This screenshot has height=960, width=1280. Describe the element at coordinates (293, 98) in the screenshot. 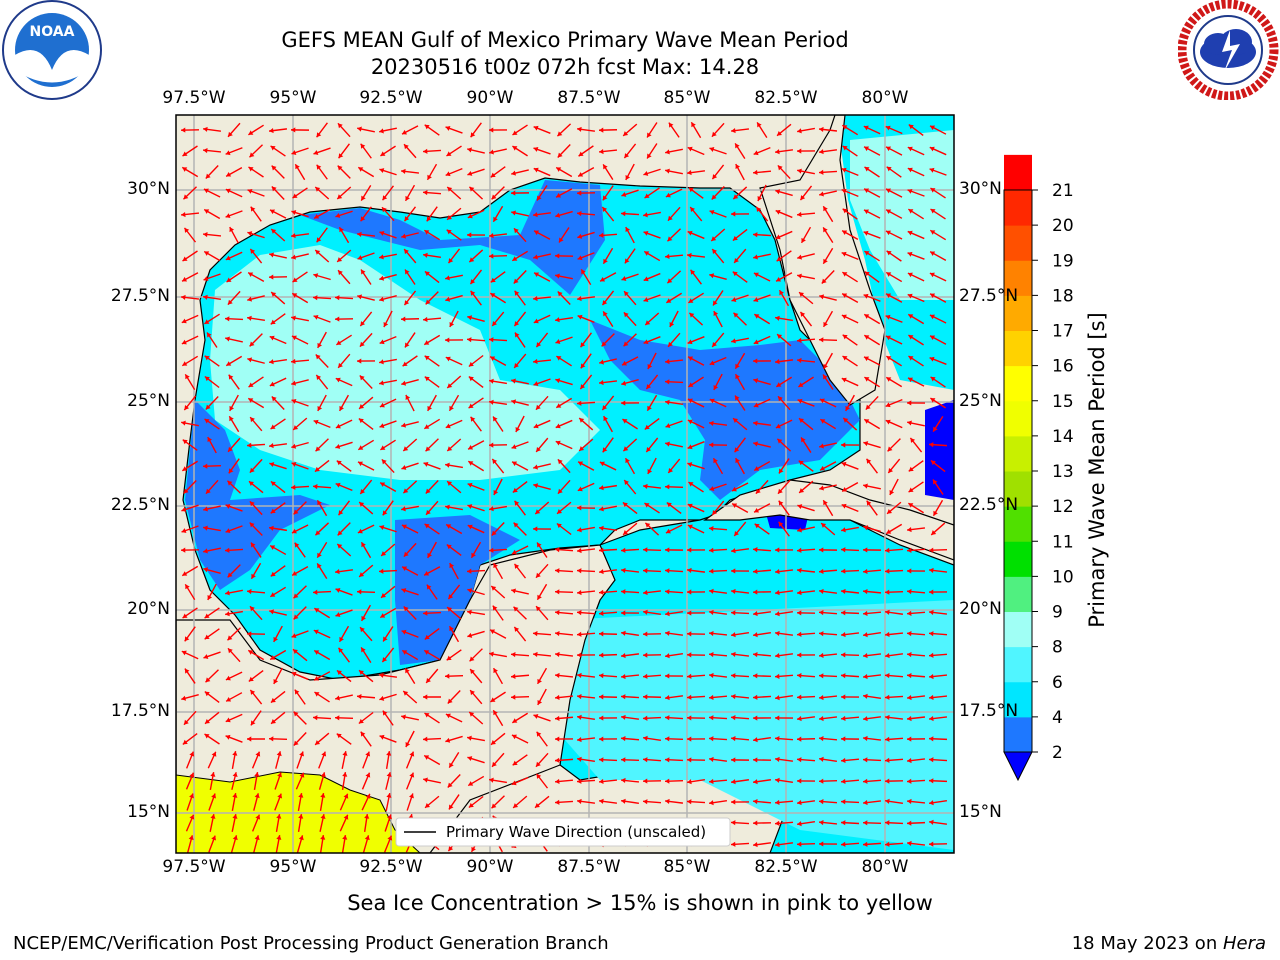

I see `lon-label-top: 95°W` at that location.